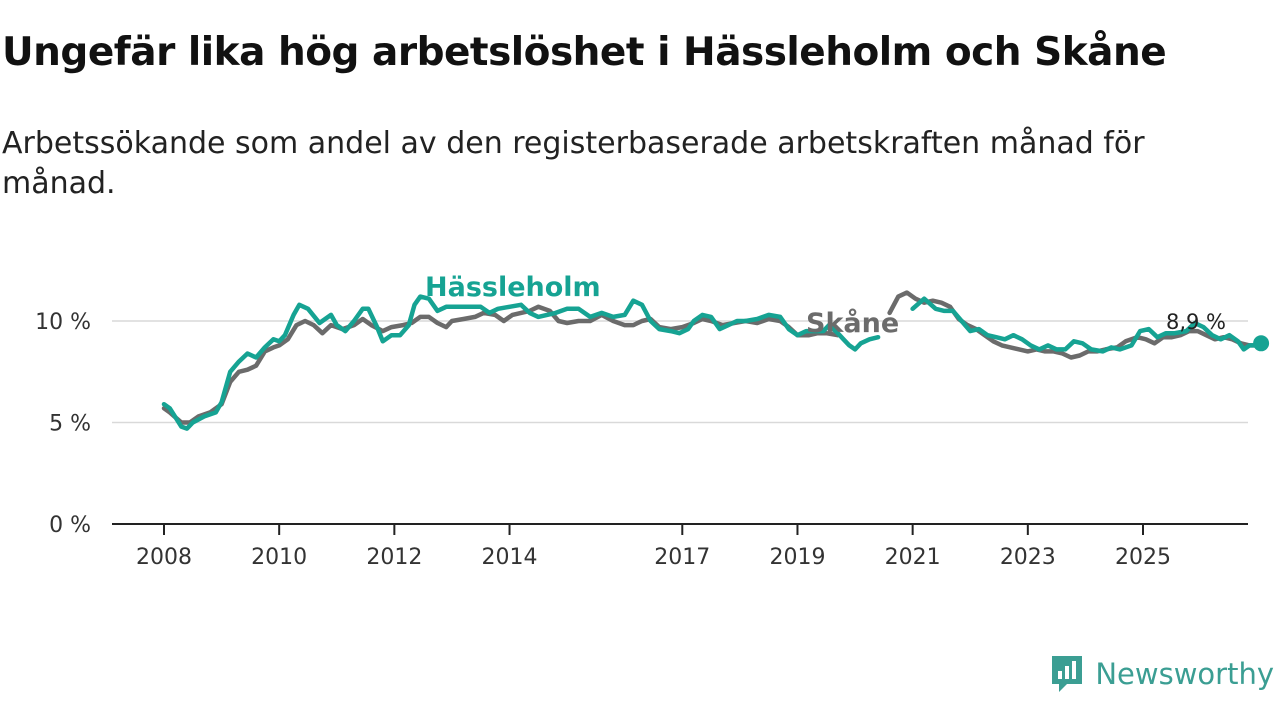  What do you see at coordinates (797, 557) in the screenshot?
I see `x-tick-label: 2019` at bounding box center [797, 557].